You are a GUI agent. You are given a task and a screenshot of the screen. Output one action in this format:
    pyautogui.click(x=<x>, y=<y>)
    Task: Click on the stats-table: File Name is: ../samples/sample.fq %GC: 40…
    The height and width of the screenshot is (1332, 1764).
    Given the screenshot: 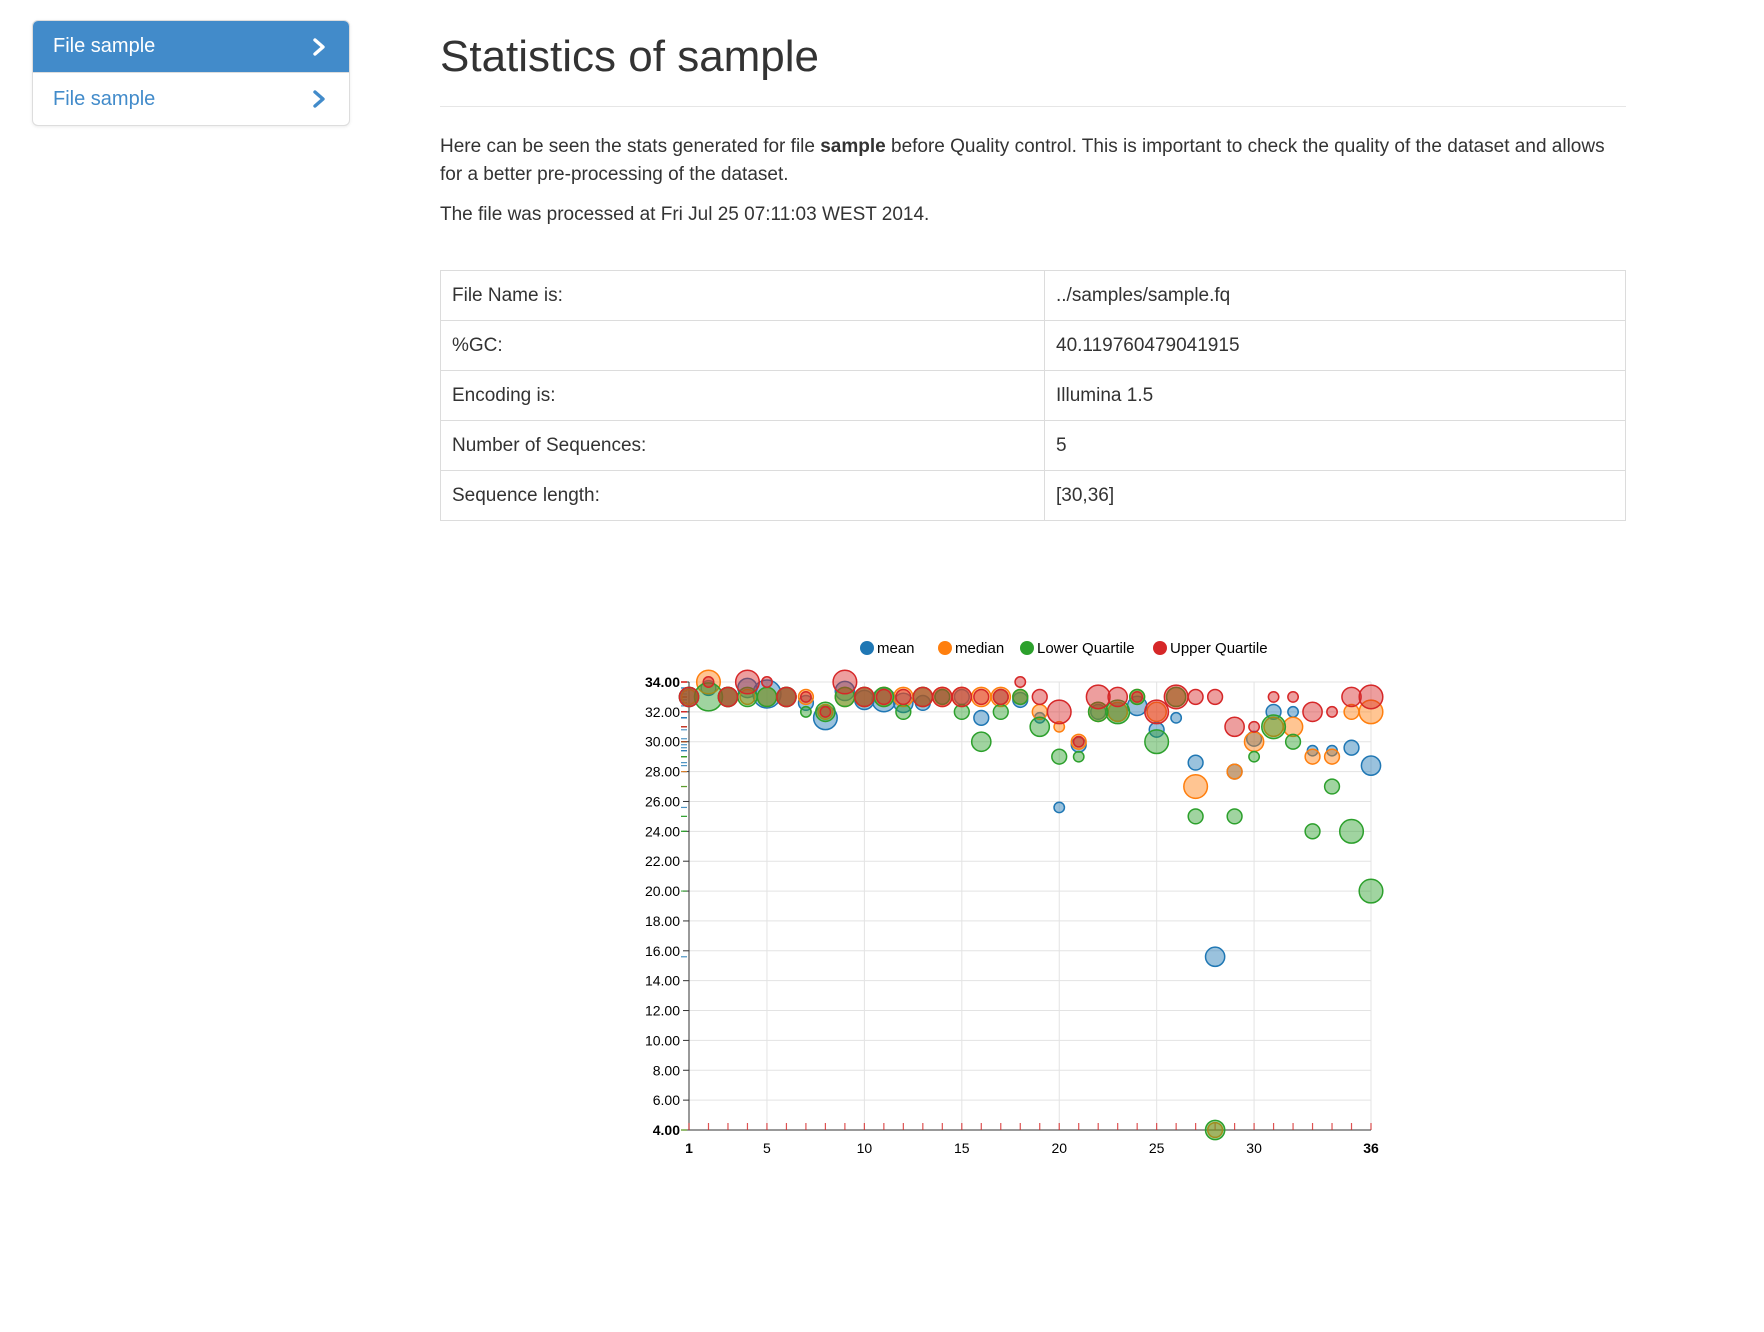 What is the action you would take?
    pyautogui.click(x=1033, y=395)
    